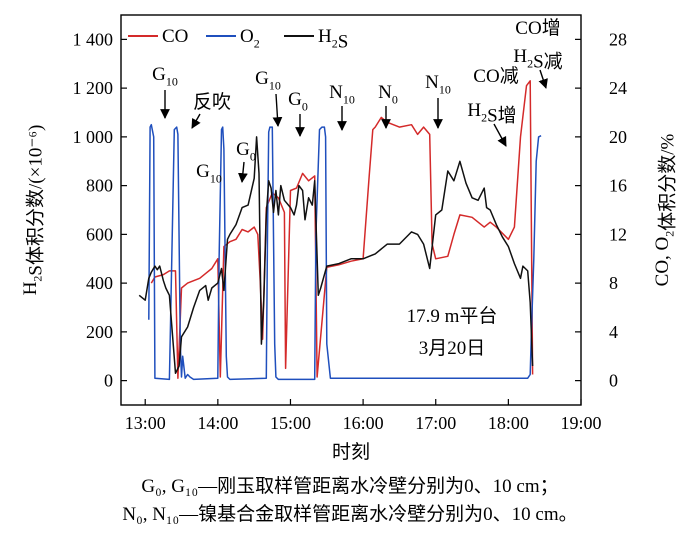  What do you see at coordinates (613, 283) in the screenshot?
I see `y-right-tick-label: 8` at bounding box center [613, 283].